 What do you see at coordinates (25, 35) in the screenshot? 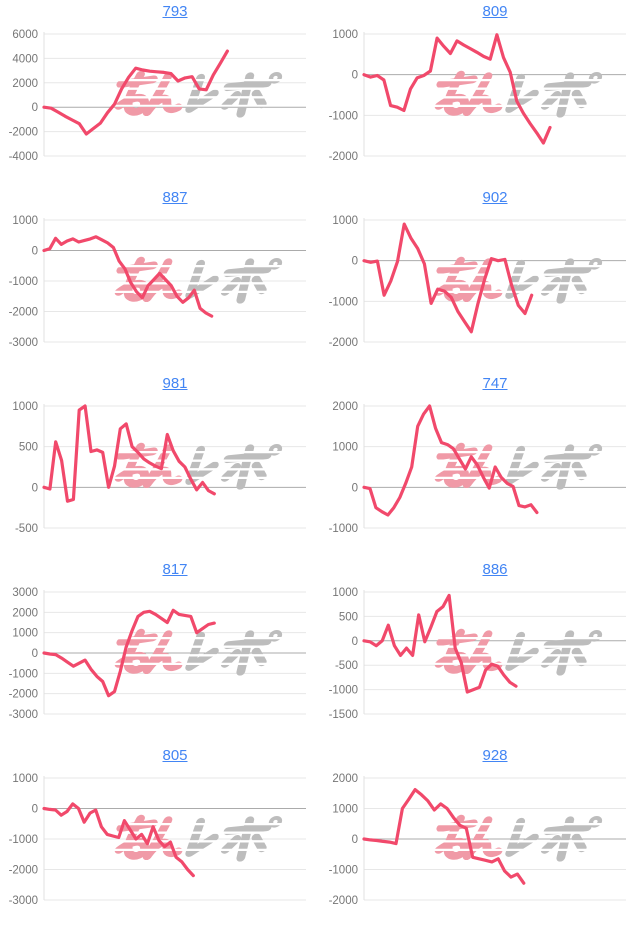
I see `y-axis-tick-label: 6000` at bounding box center [25, 35].